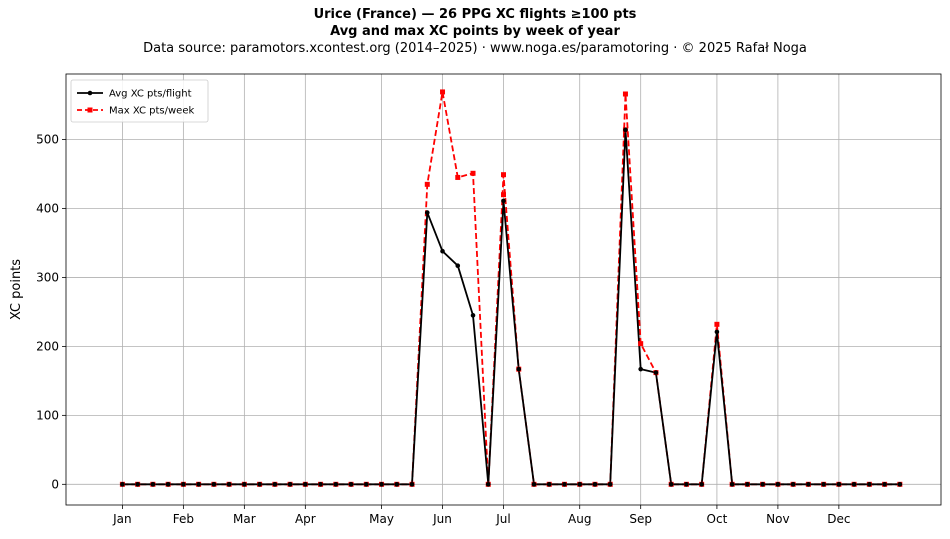 The width and height of the screenshot is (950, 539). I want to click on x-tick-label: Oct, so click(717, 519).